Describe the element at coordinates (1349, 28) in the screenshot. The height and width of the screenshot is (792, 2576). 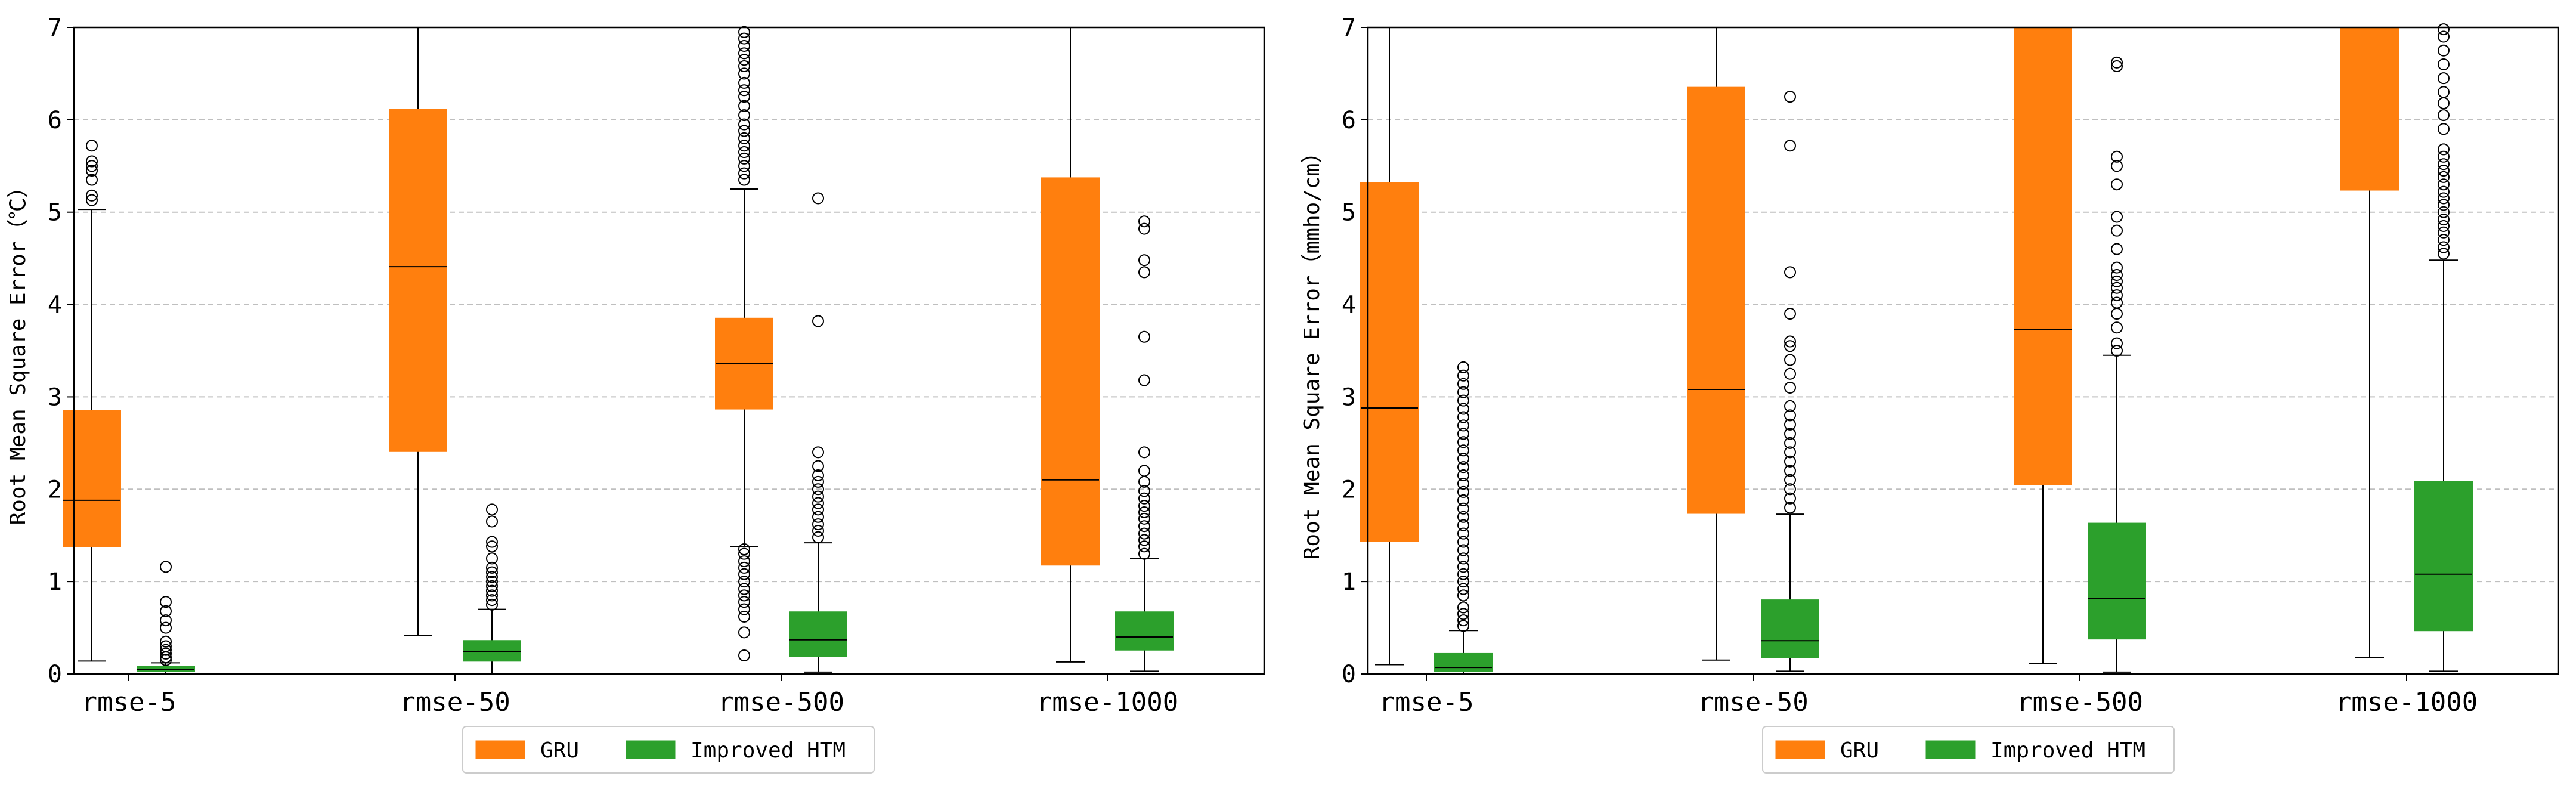
I see `y-tick-label: 7` at that location.